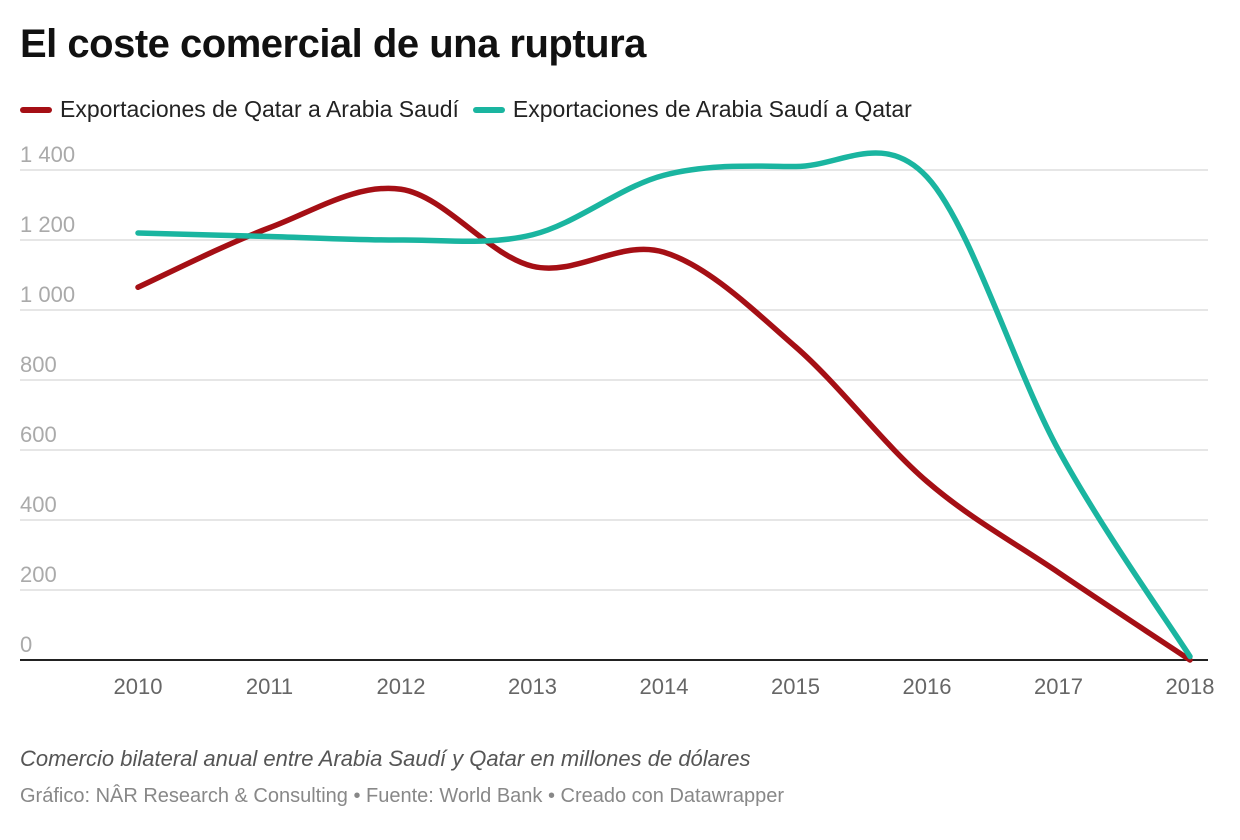 This screenshot has width=1240, height=840. Describe the element at coordinates (38, 574) in the screenshot. I see `y-tick-label: 200` at that location.